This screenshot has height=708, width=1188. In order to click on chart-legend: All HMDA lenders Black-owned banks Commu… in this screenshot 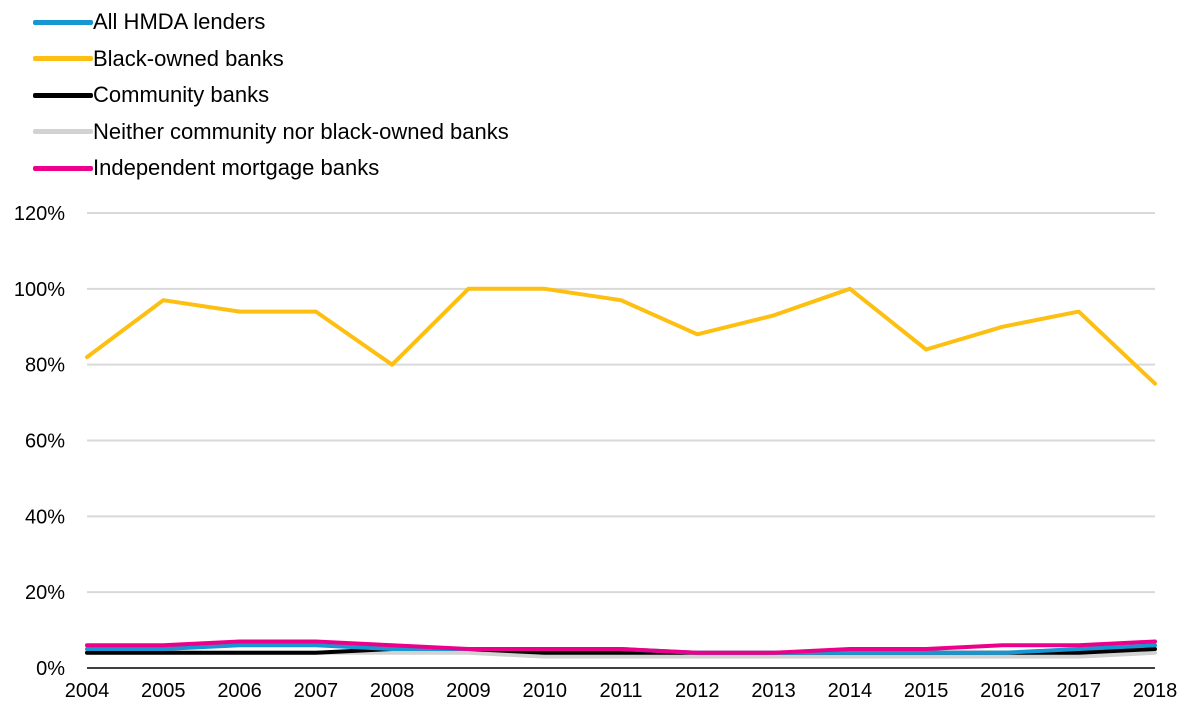, I will do `click(271, 95)`.